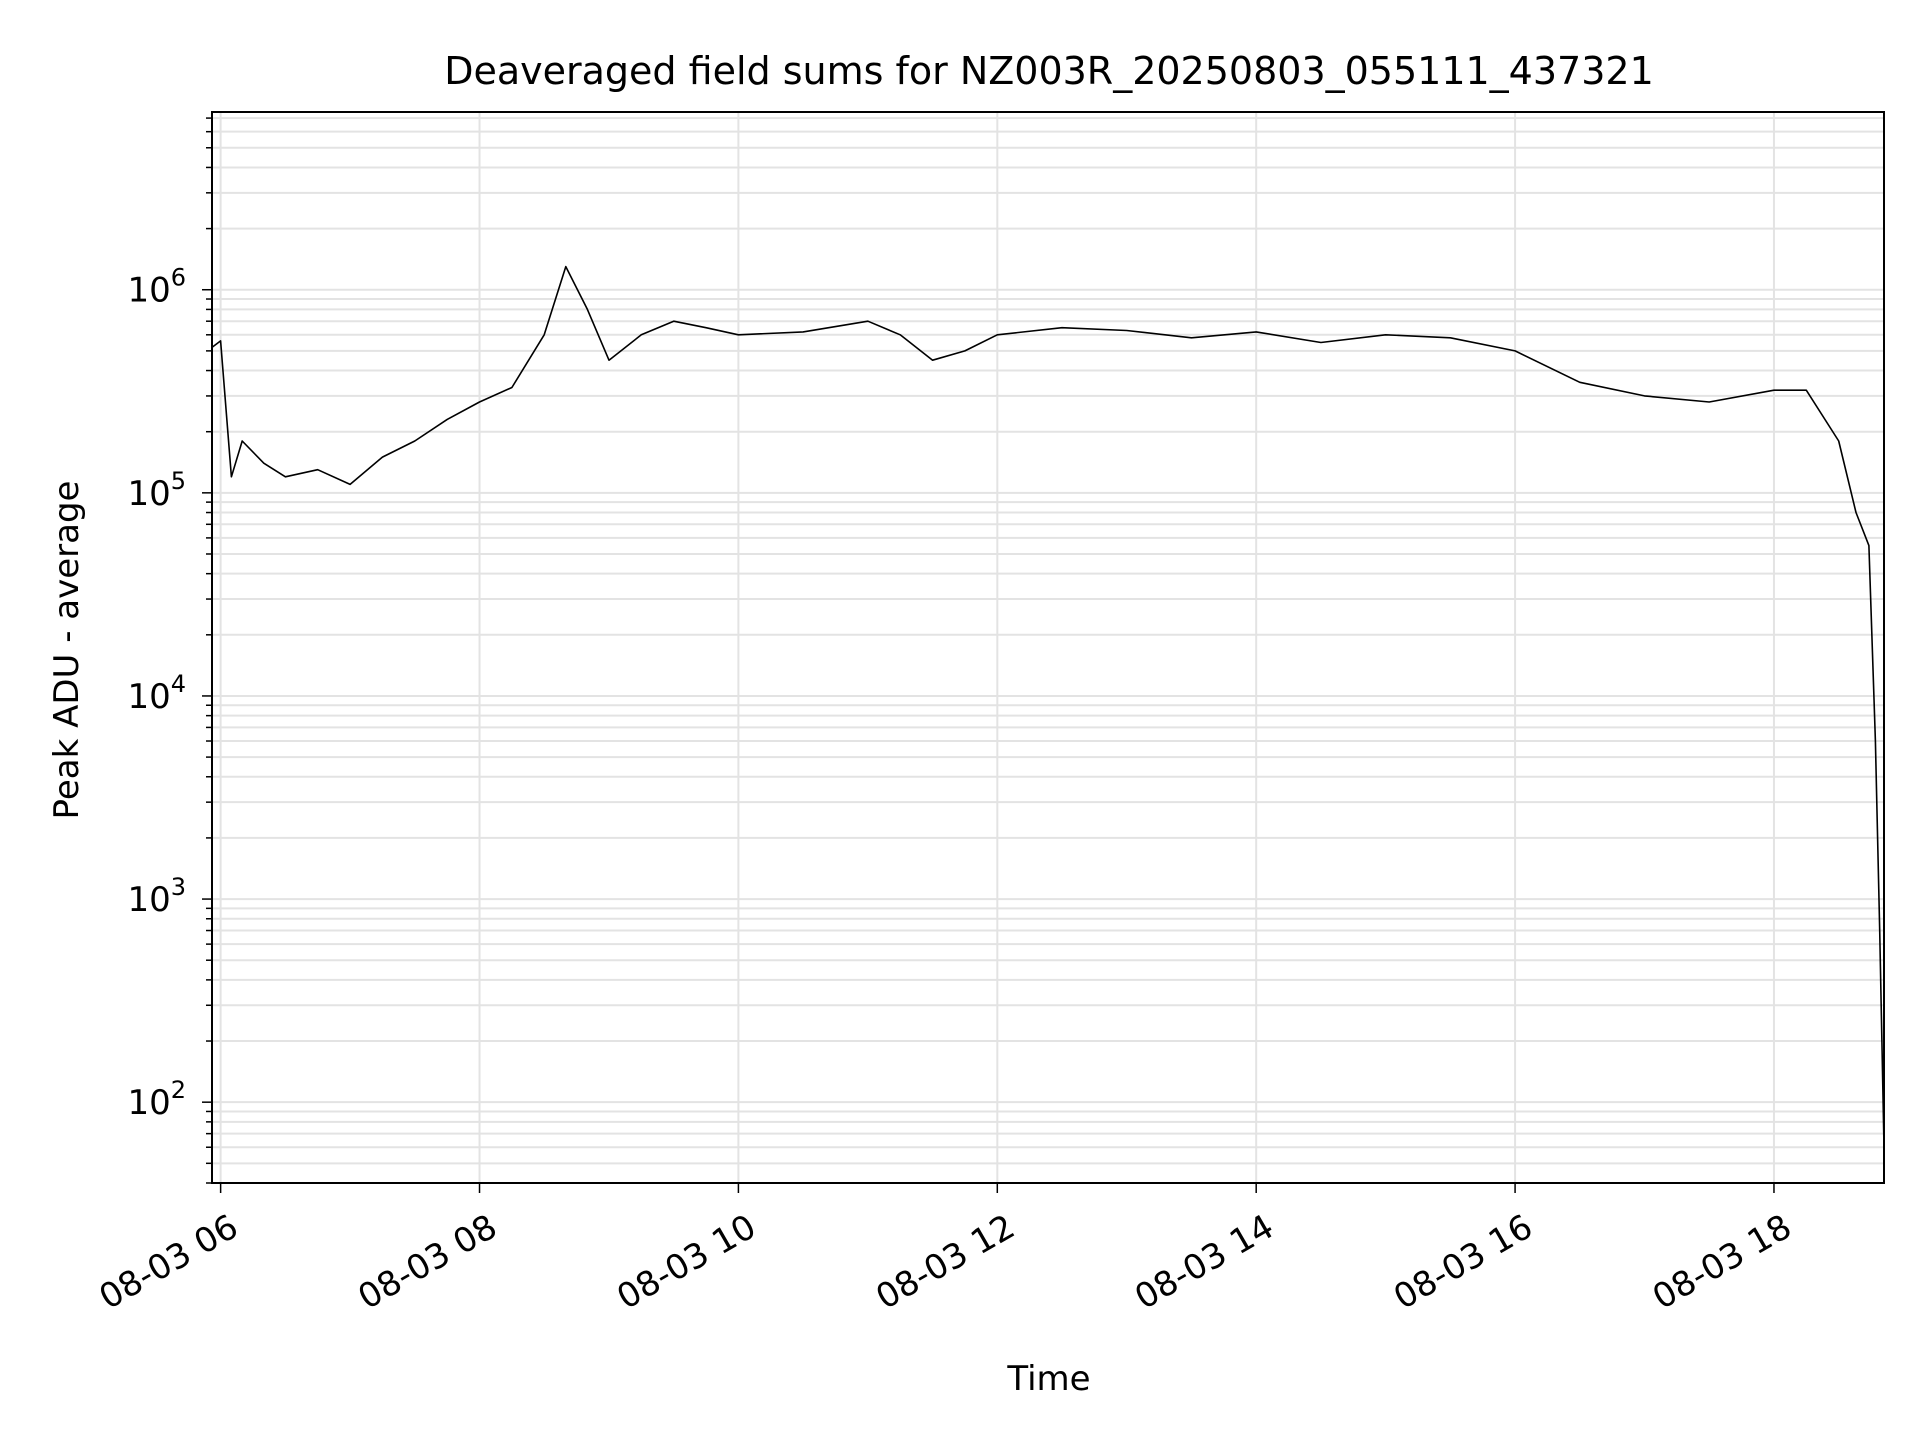 The height and width of the screenshot is (1440, 1920). What do you see at coordinates (156, 490) in the screenshot?
I see `y-tick-label: 10⁵` at bounding box center [156, 490].